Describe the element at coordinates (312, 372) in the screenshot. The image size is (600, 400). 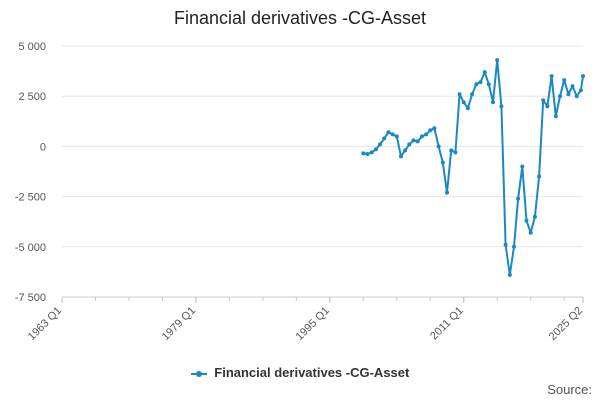
I see `legend-label: Financial derivatives -CG-Asset` at that location.